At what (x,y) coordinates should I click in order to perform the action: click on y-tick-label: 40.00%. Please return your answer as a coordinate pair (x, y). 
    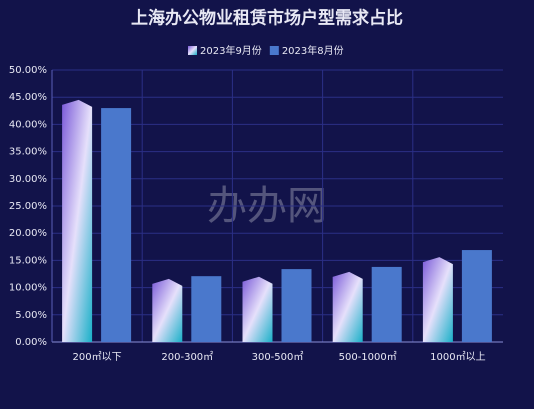
    Looking at the image, I should click on (28, 124).